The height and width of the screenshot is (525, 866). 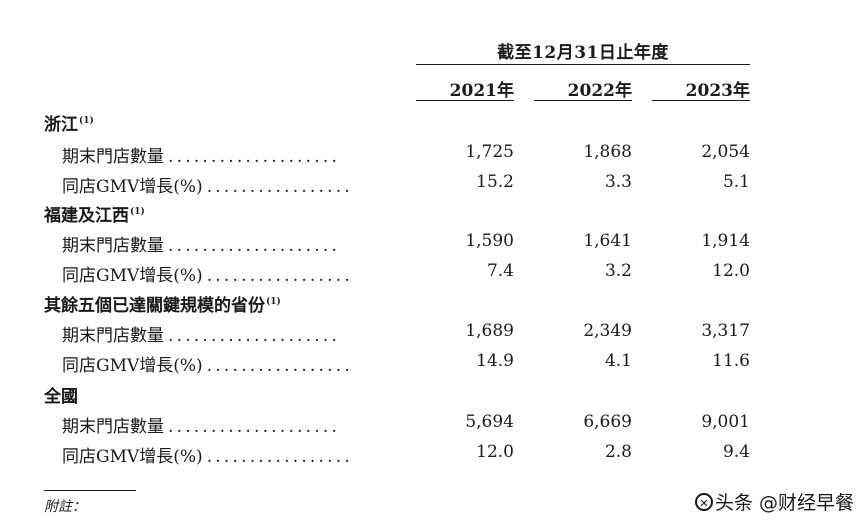 What do you see at coordinates (725, 241) in the screenshot?
I see `cell-2023: 1,914` at bounding box center [725, 241].